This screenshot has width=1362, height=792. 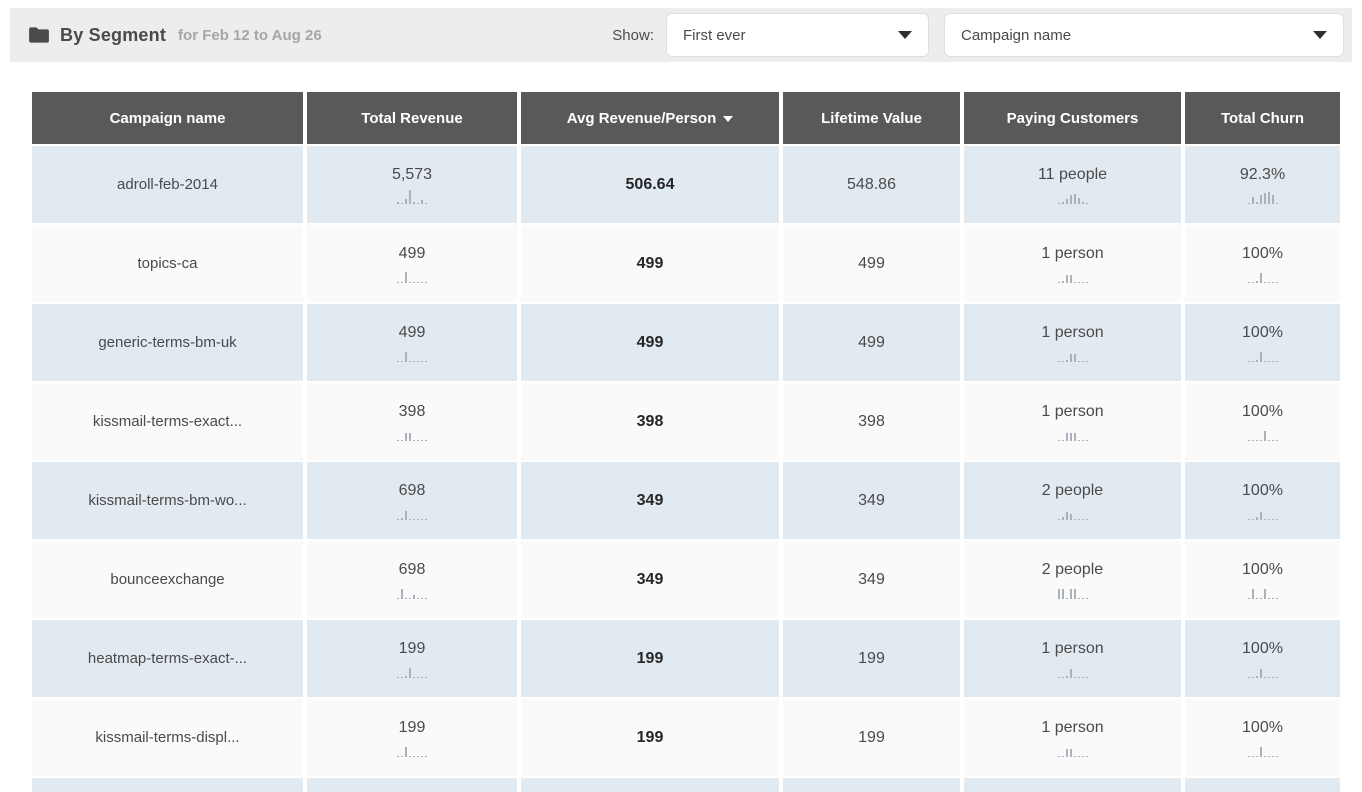 I want to click on total-revenue-value: 199, so click(x=412, y=648).